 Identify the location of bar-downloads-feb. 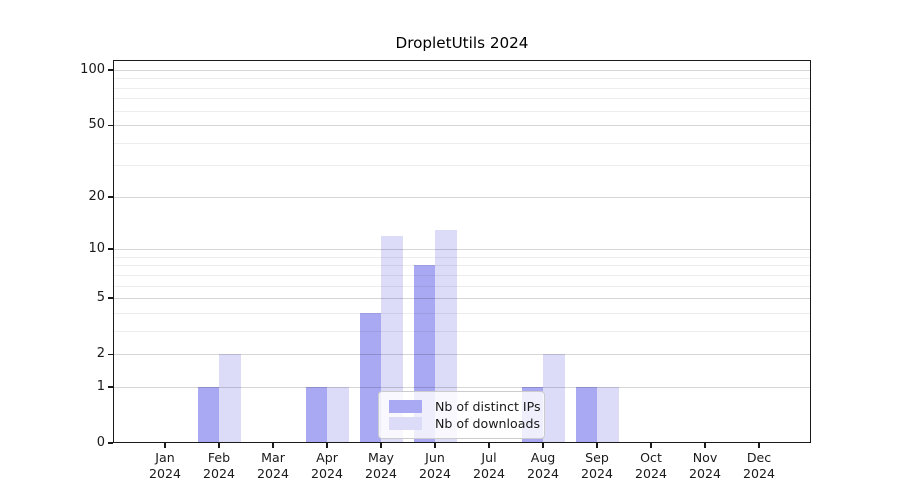
(230, 398).